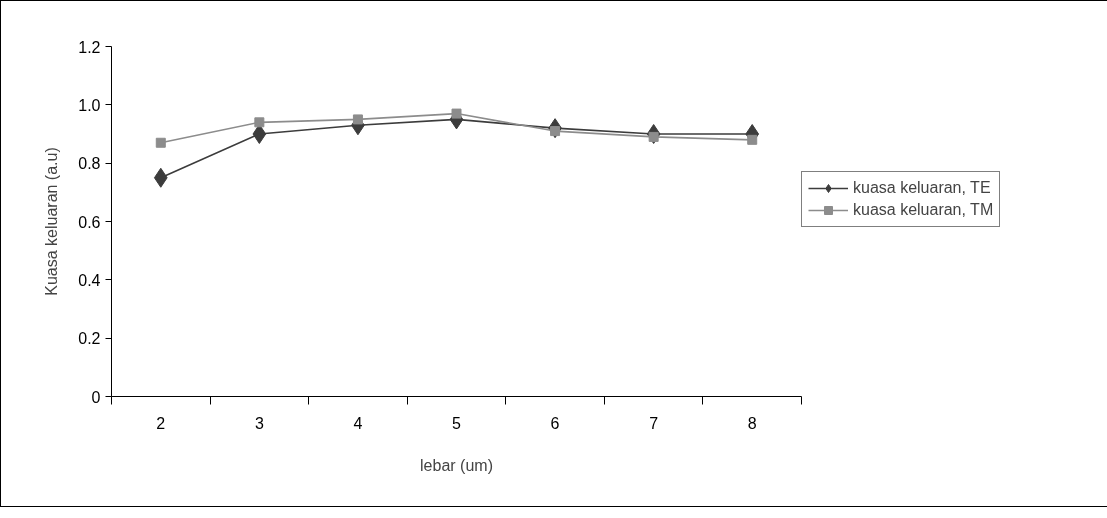 The height and width of the screenshot is (518, 1107). I want to click on y-tick-label: 0.6, so click(89, 222).